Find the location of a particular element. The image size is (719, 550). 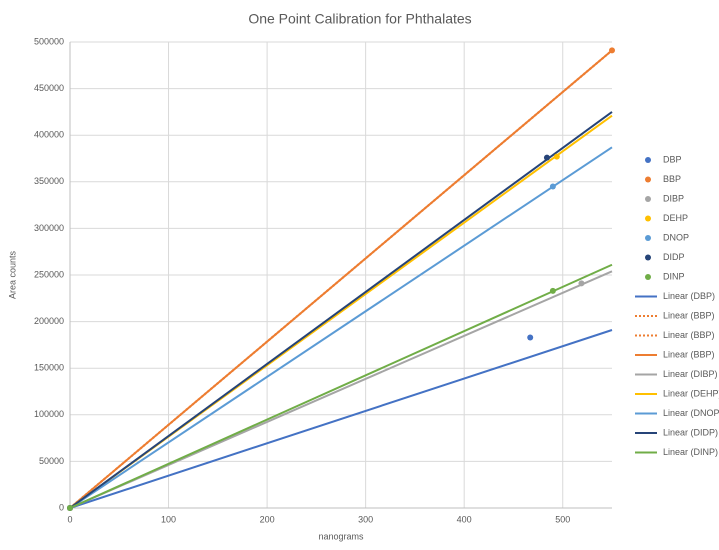

legend-label: DNOP is located at coordinates (676, 237).